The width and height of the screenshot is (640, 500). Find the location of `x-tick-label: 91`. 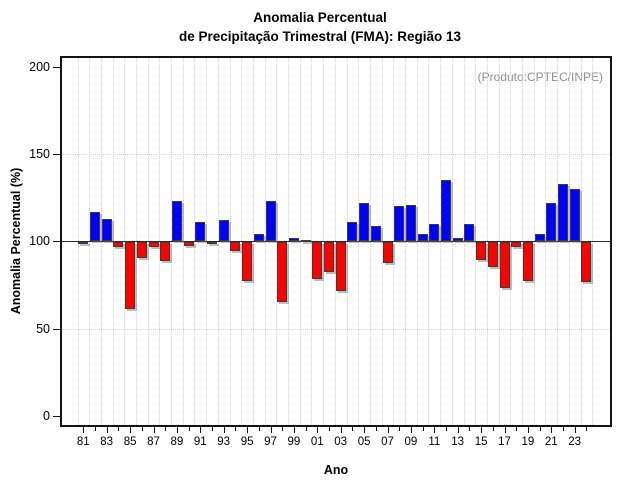

x-tick-label: 91 is located at coordinates (200, 442).